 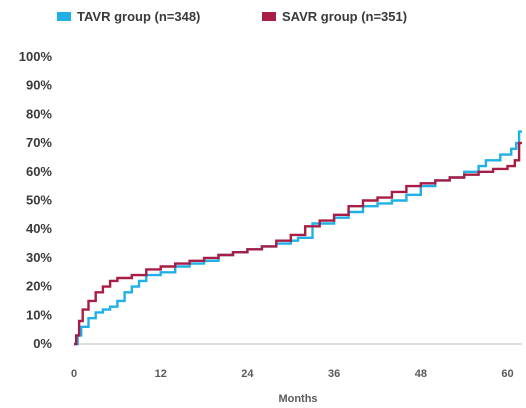 What do you see at coordinates (269, 16) in the screenshot?
I see `legend-swatch-savr` at bounding box center [269, 16].